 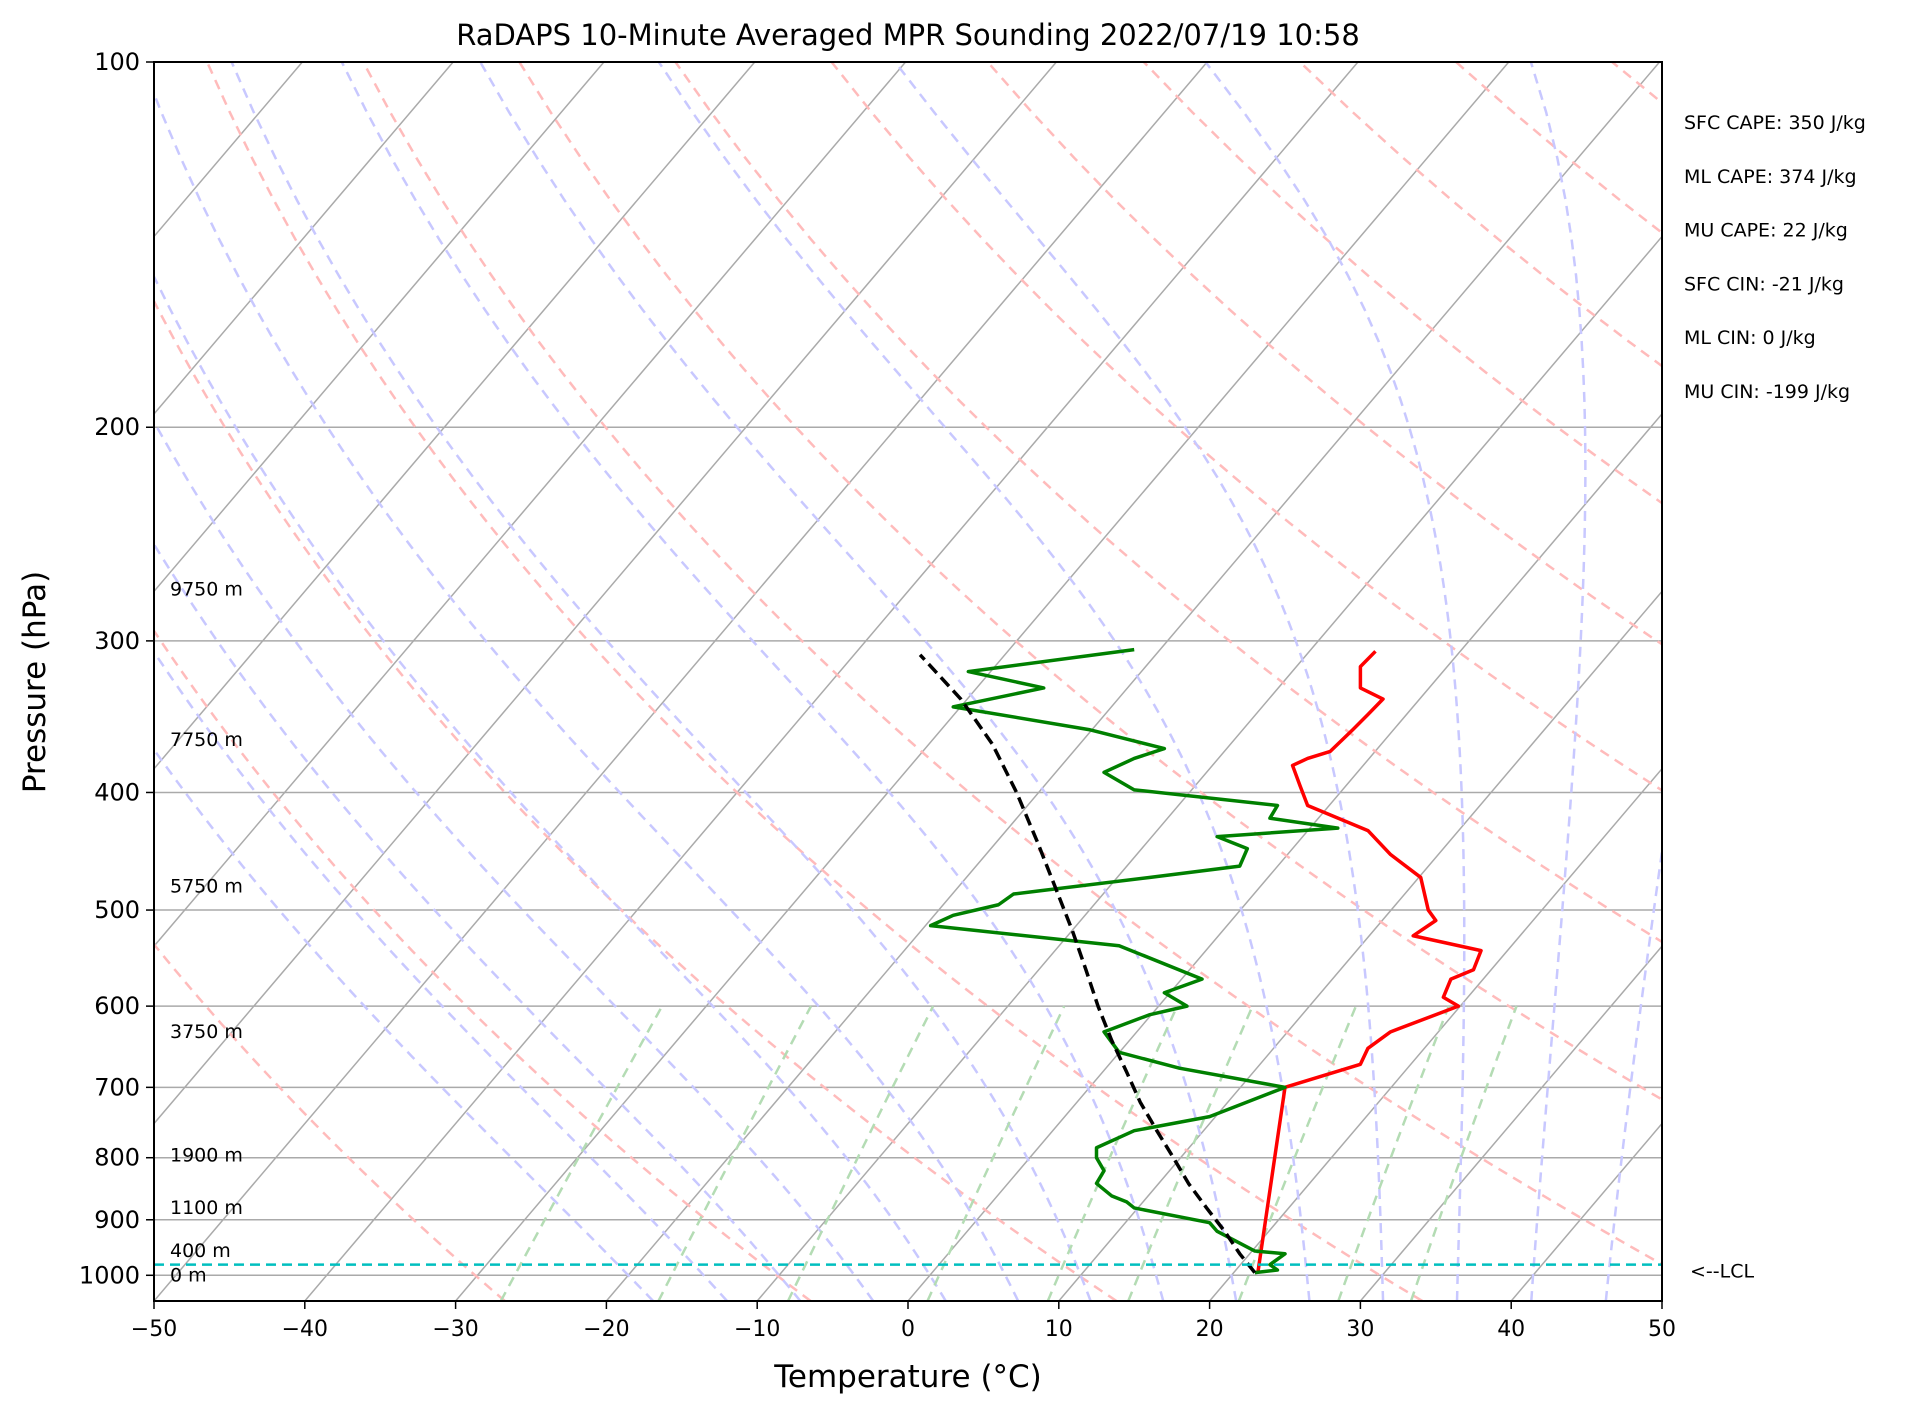 I want to click on height-label: 0 m, so click(x=188, y=1275).